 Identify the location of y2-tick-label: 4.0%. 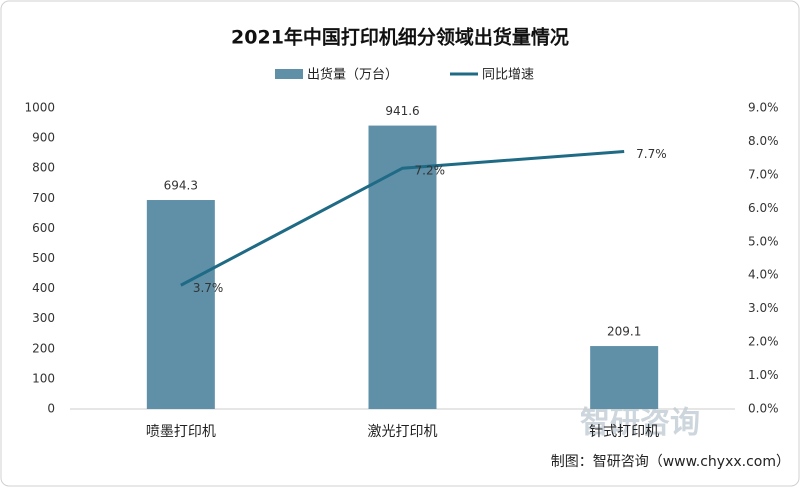
(763, 275).